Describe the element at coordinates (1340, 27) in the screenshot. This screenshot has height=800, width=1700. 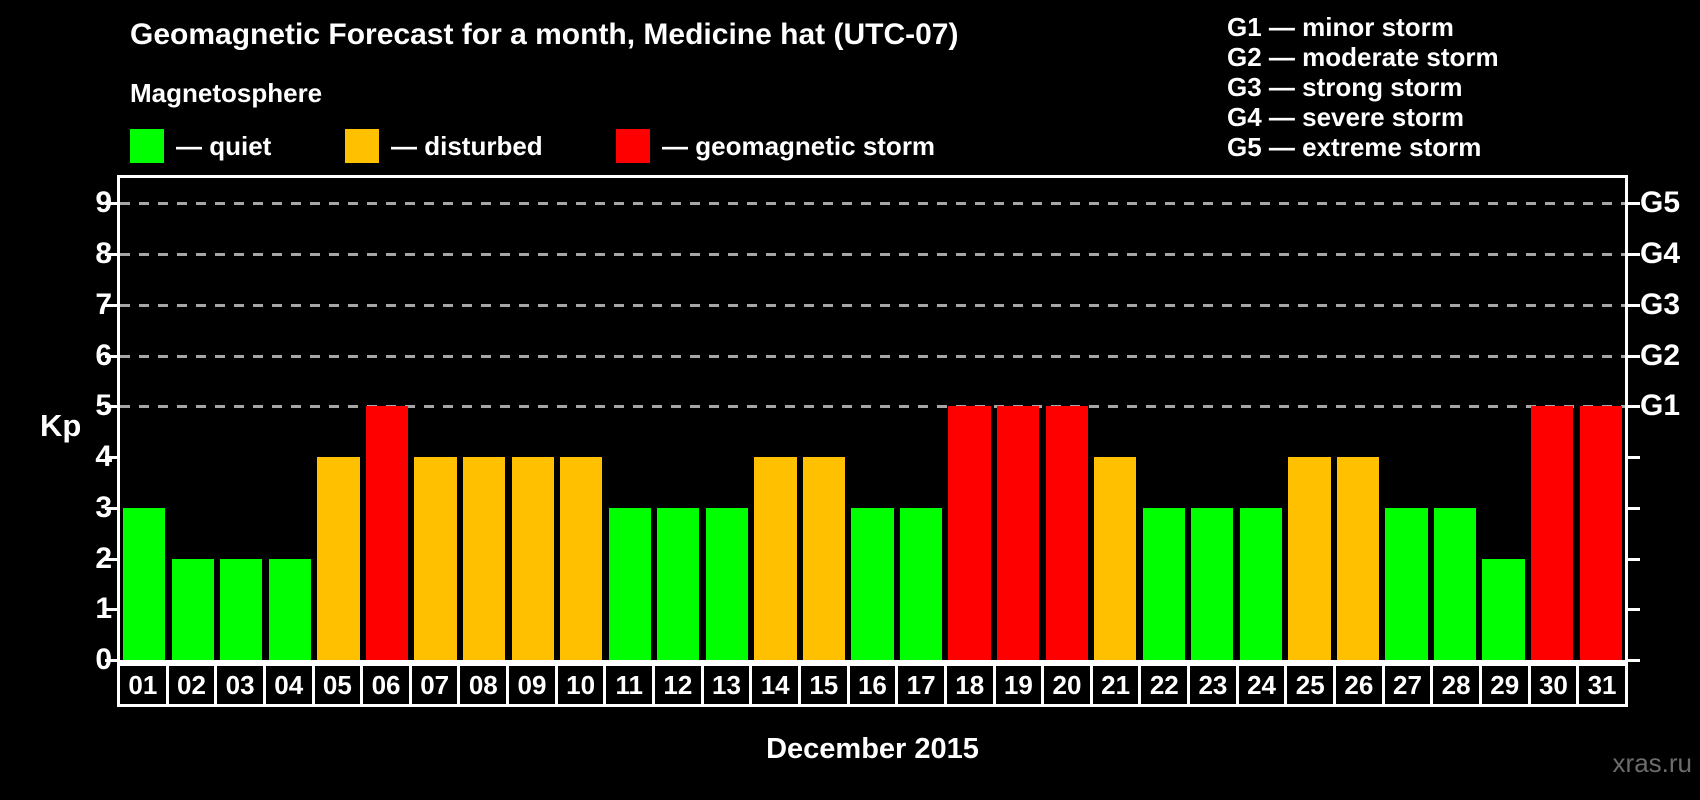
I see `gscale-line-1: G1 — minor storm` at that location.